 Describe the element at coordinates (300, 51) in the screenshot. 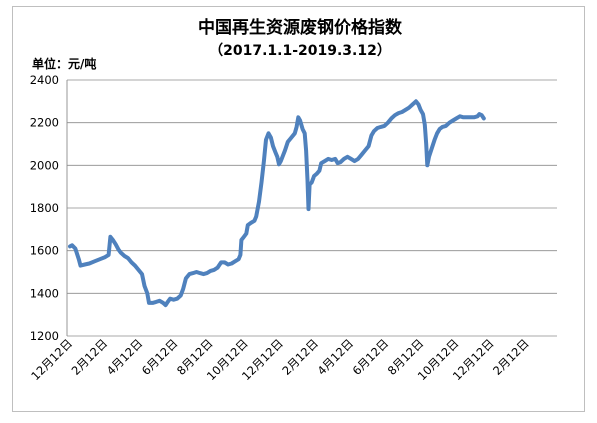

I see `chart-subtitle: （2017.1.1-2019.3.12）` at that location.